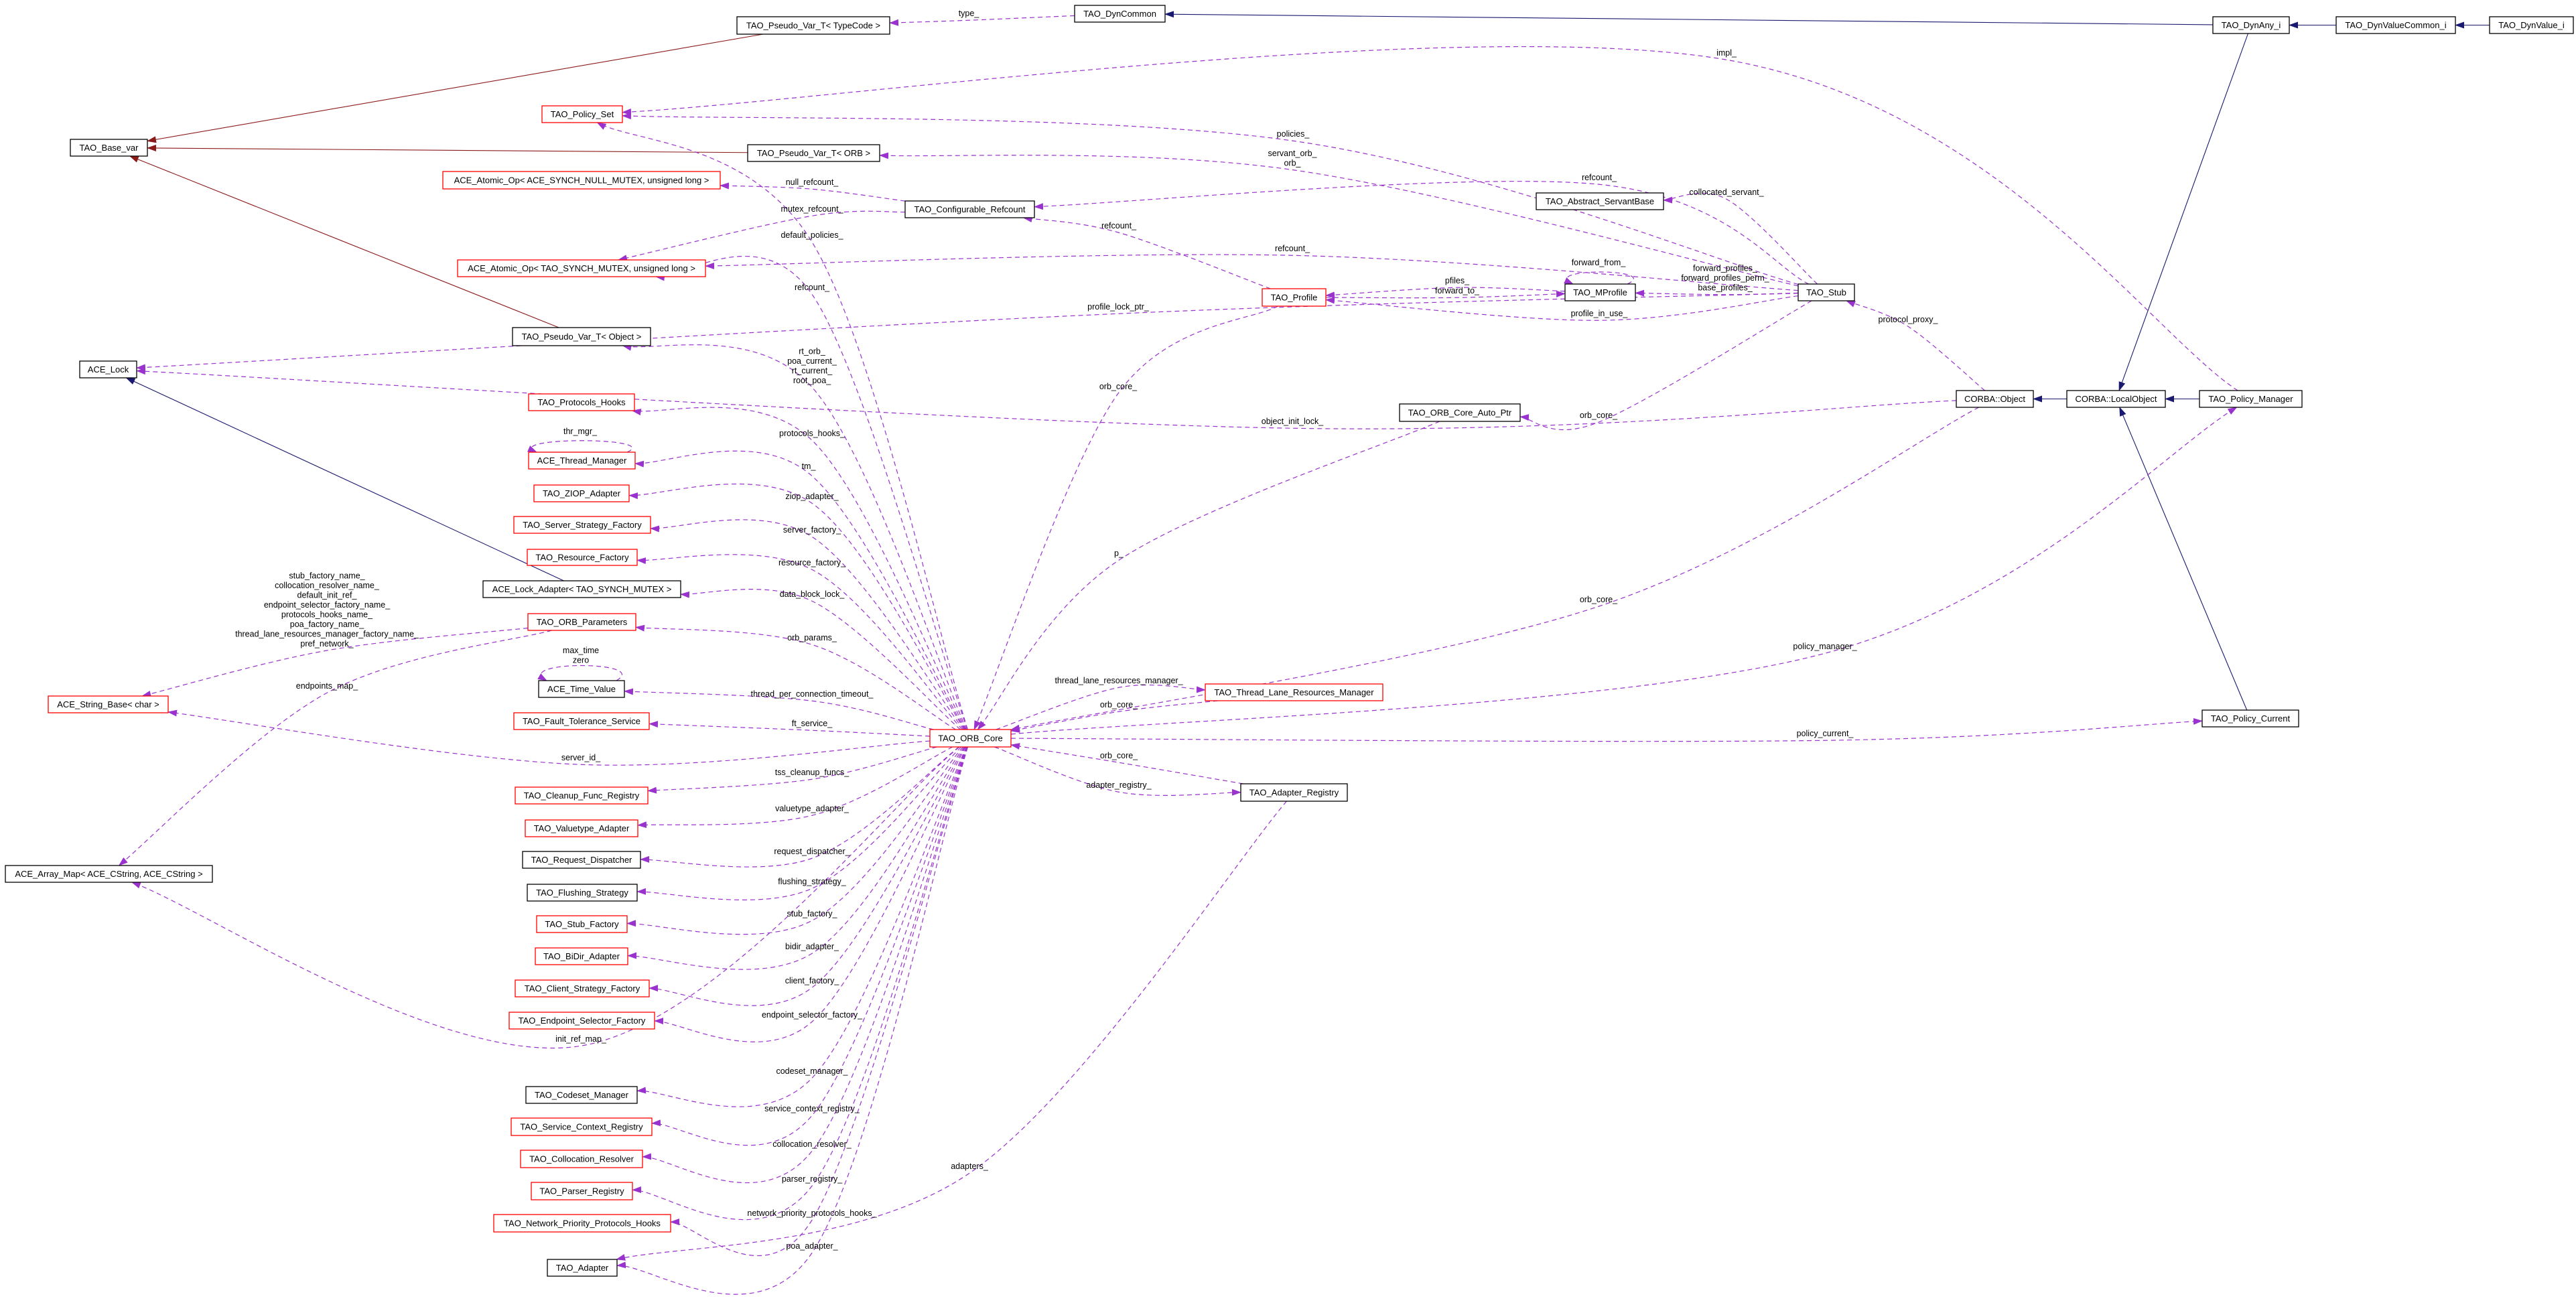 This screenshot has height=1311, width=2576. I want to click on class-node-profile: TAO_Profile, so click(1294, 297).